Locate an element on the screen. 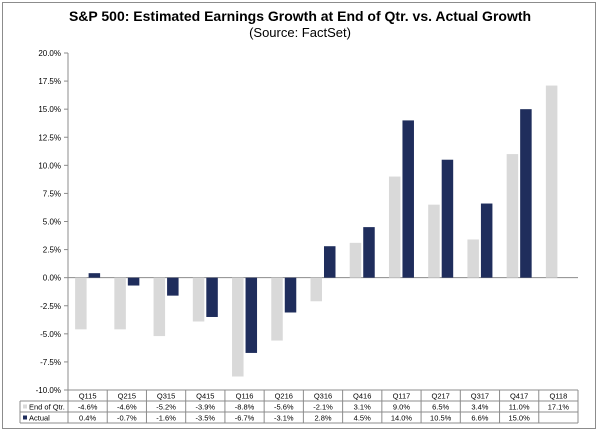 The width and height of the screenshot is (600, 433). x-category-label: Q216 is located at coordinates (284, 396).